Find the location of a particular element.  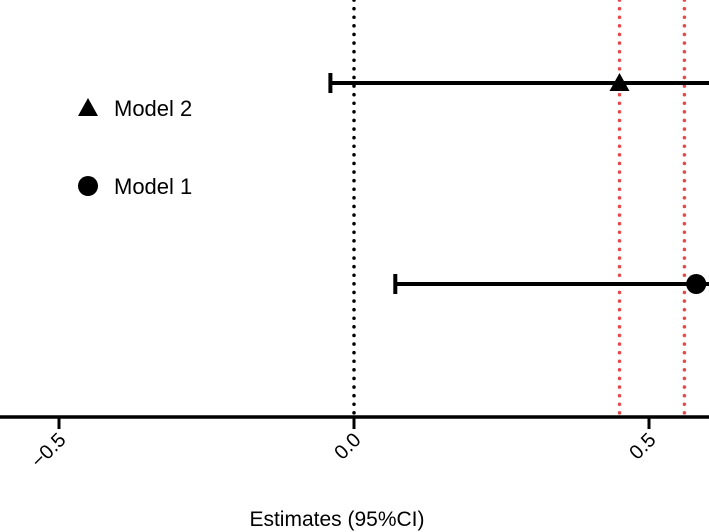

x-axis: −1.0−0.50.00.51.0 is located at coordinates (354, 443).